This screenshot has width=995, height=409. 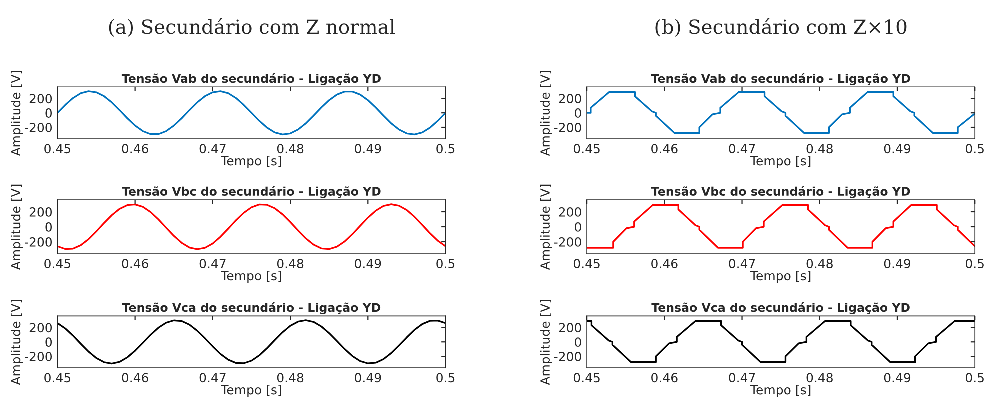 I want to click on chart-subtitle: (a) Secundário com Z normal, so click(x=252, y=28).